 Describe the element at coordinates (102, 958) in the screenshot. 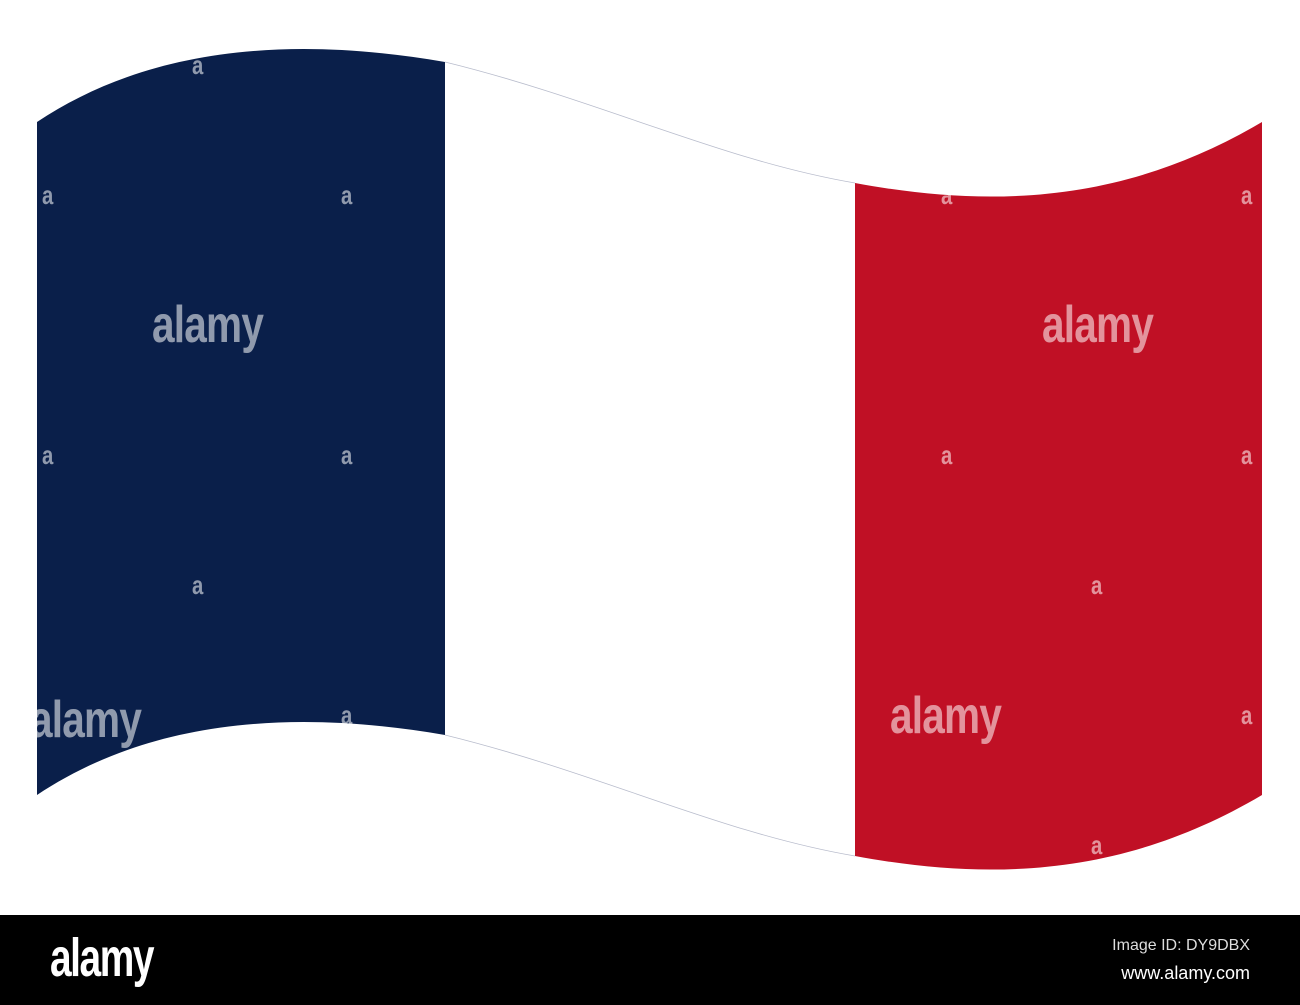

I see `alamy-logo: alamy` at that location.